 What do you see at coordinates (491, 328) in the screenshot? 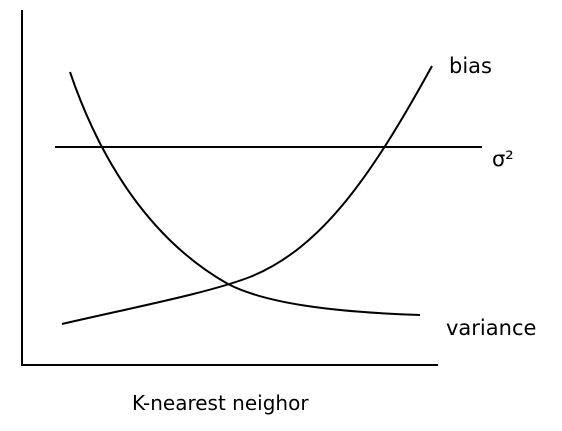
I see `series-label-variance: variance` at bounding box center [491, 328].